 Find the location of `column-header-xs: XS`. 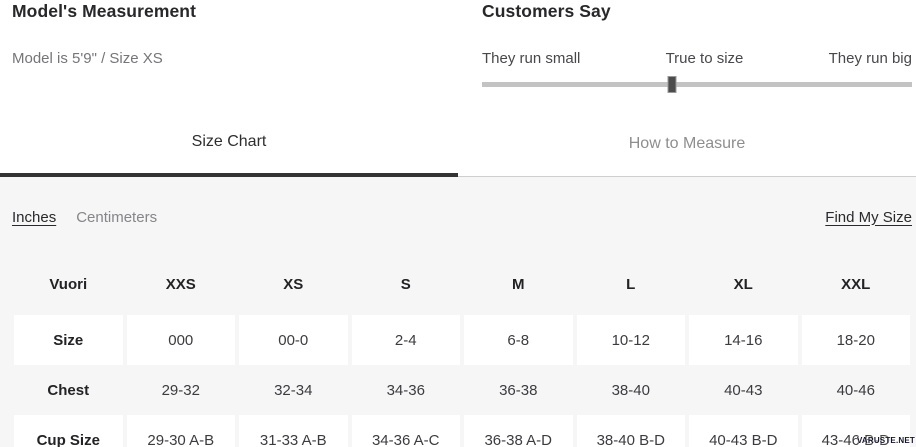

column-header-xs: XS is located at coordinates (293, 284).